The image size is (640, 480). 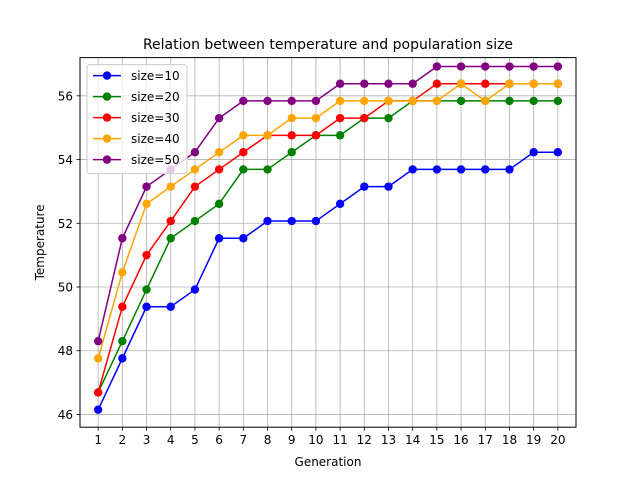 I want to click on x-tick-label: 14, so click(x=412, y=440).